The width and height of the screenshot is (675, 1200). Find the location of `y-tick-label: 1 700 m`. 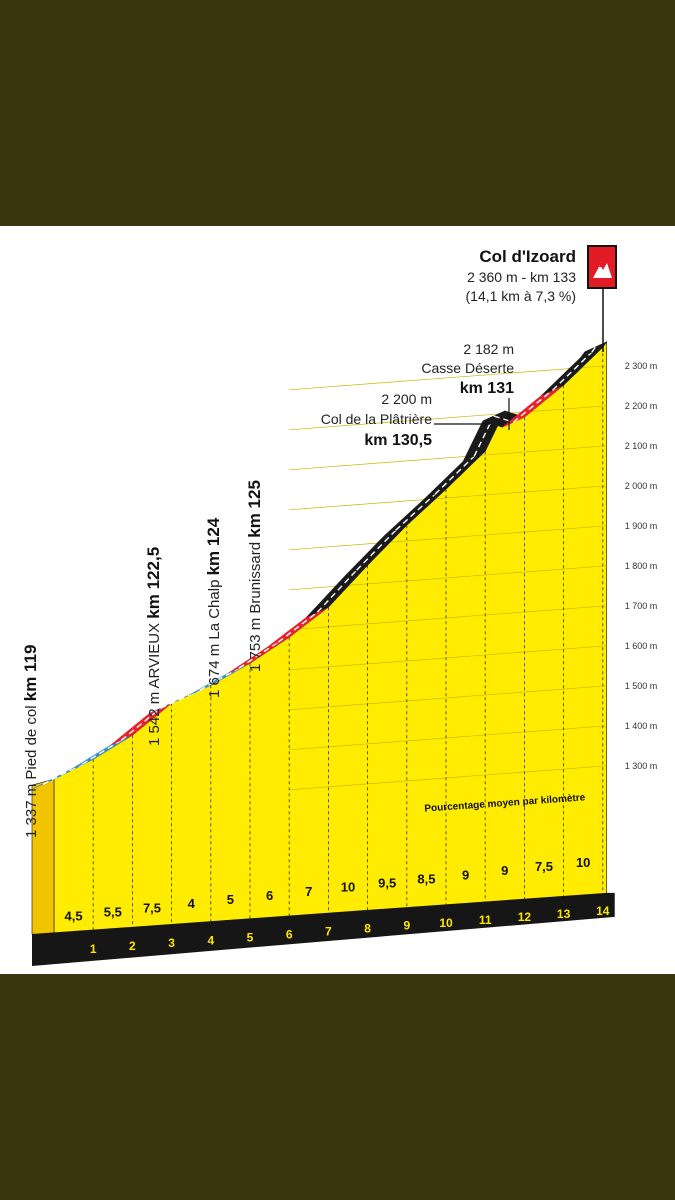

y-tick-label: 1 700 m is located at coordinates (641, 606).